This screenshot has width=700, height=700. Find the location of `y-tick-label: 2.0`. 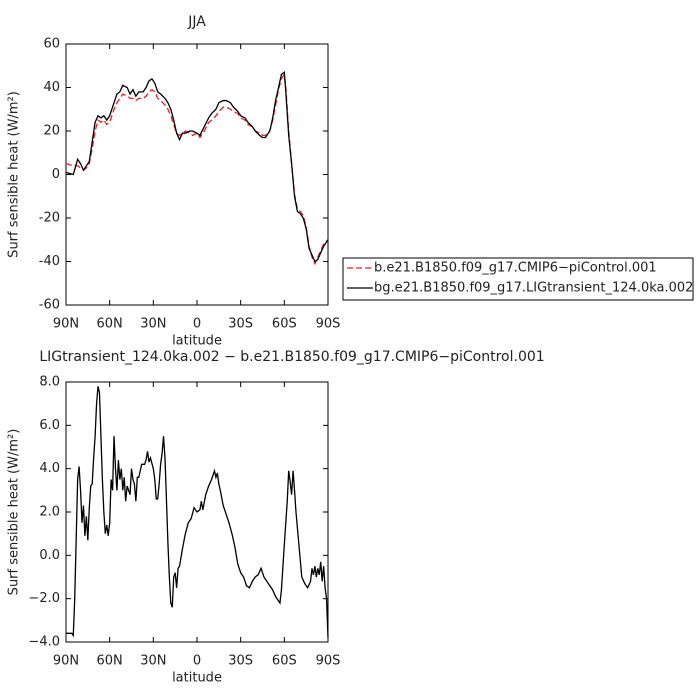

y-tick-label: 2.0 is located at coordinates (49, 512).